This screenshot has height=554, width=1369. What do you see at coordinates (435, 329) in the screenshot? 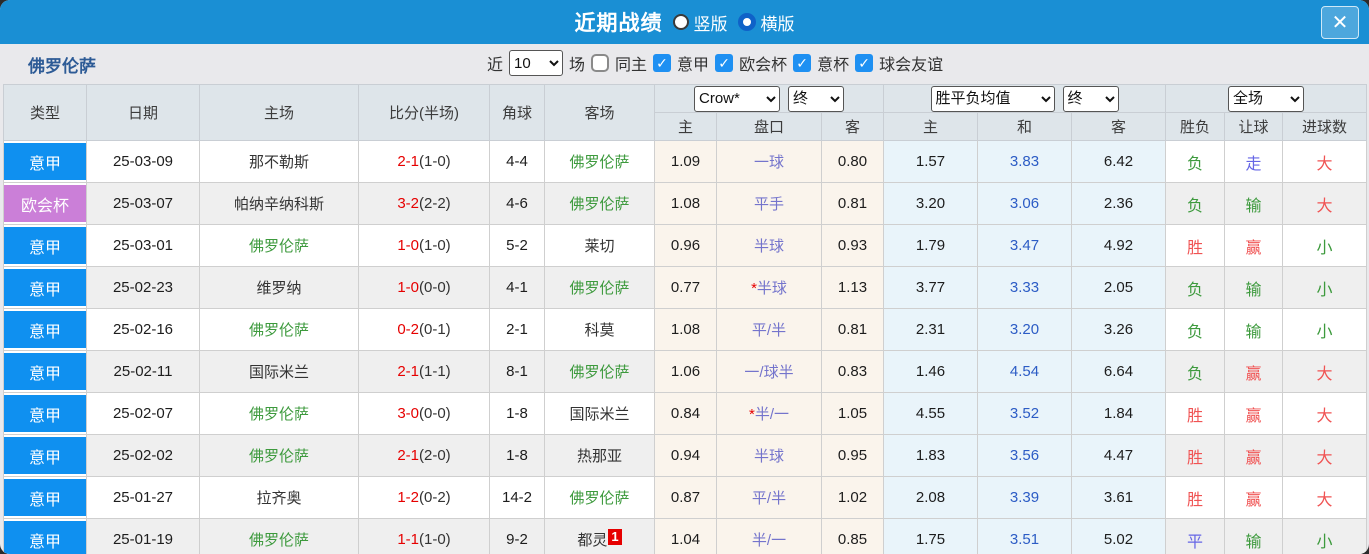
I see `halftime-score: (0-1)` at bounding box center [435, 329].